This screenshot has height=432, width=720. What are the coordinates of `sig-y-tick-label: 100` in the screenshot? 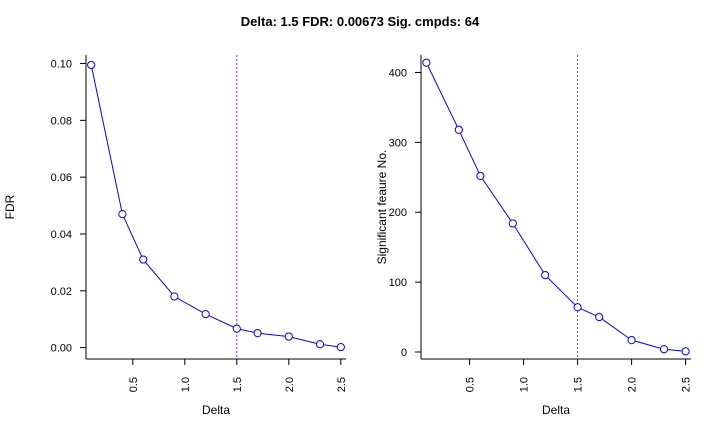 It's located at (398, 283).